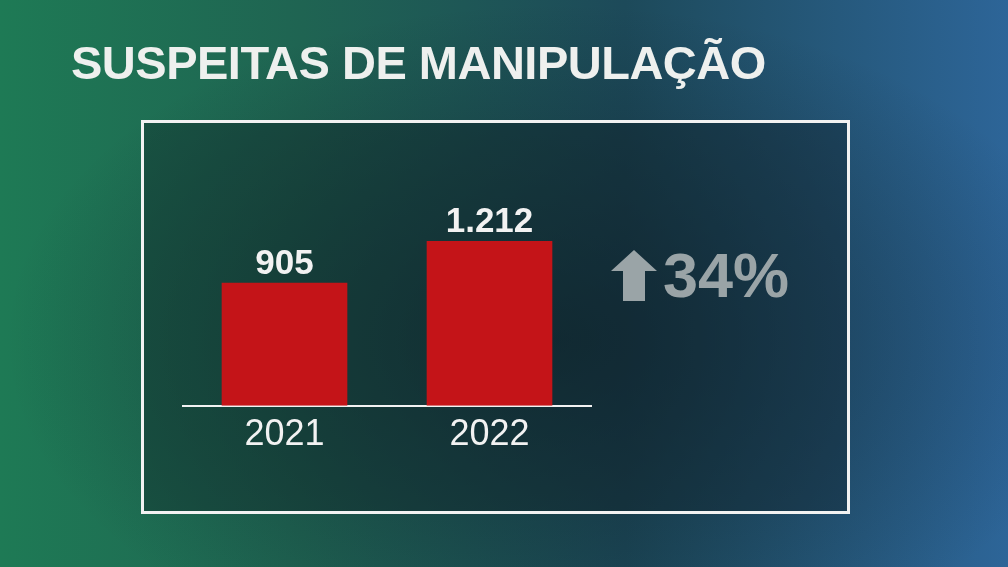 This screenshot has width=1008, height=567. What do you see at coordinates (489, 433) in the screenshot?
I see `x-tick-label: 2022` at bounding box center [489, 433].